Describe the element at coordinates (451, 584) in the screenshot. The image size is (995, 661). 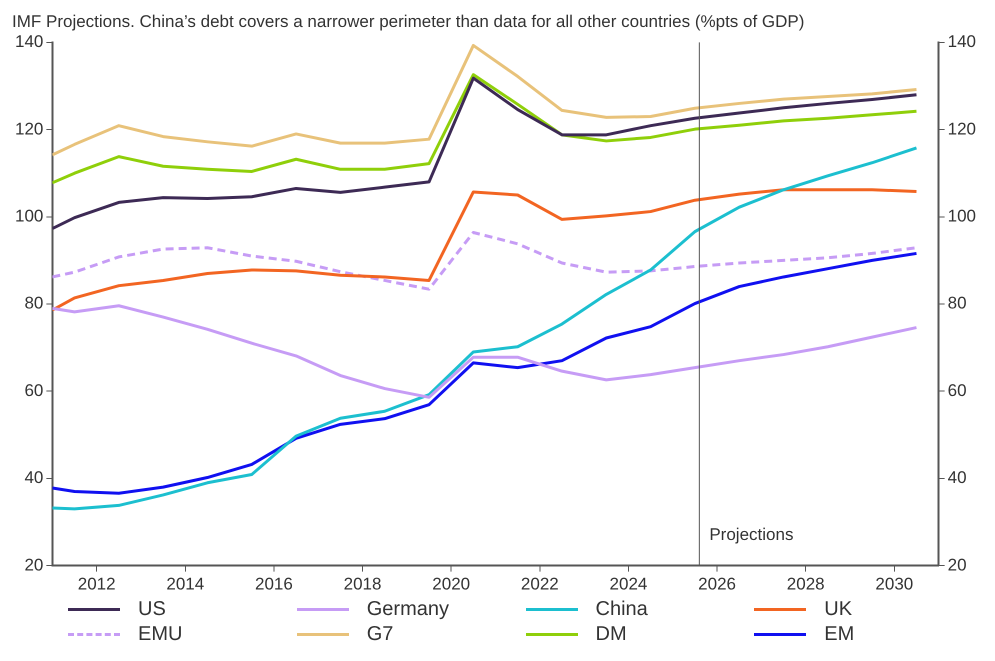
I see `x-tick-label: 2020` at that location.